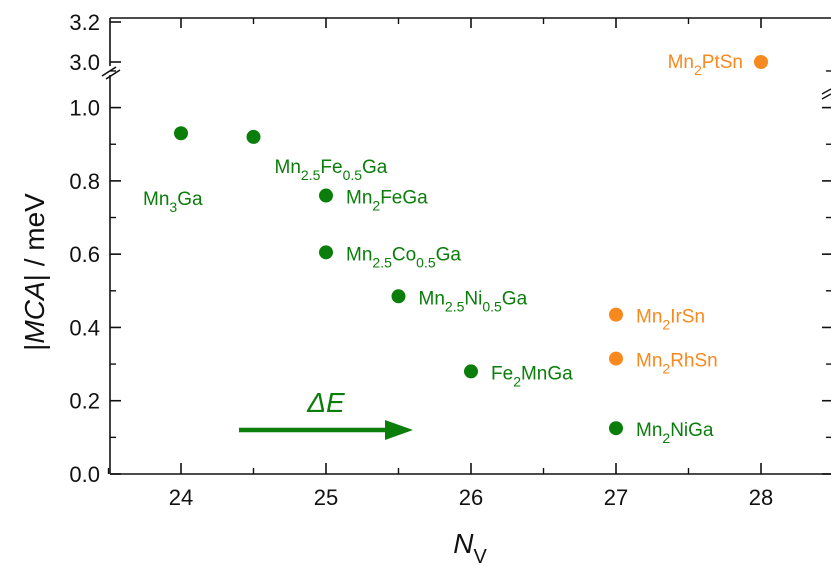 Image resolution: width=831 pixels, height=565 pixels. Describe the element at coordinates (326, 497) in the screenshot. I see `x-tick-label: 25` at that location.